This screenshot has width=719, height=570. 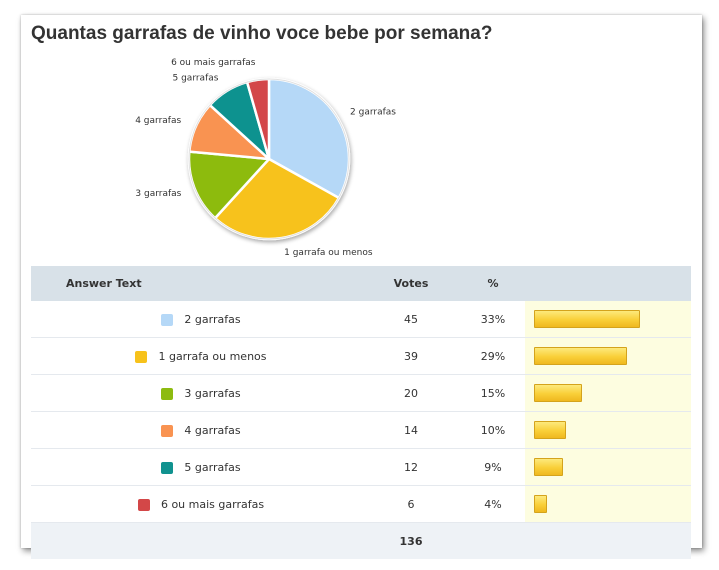 I want to click on table-row: 1 garrafa ou menos 39 29%, so click(x=361, y=356).